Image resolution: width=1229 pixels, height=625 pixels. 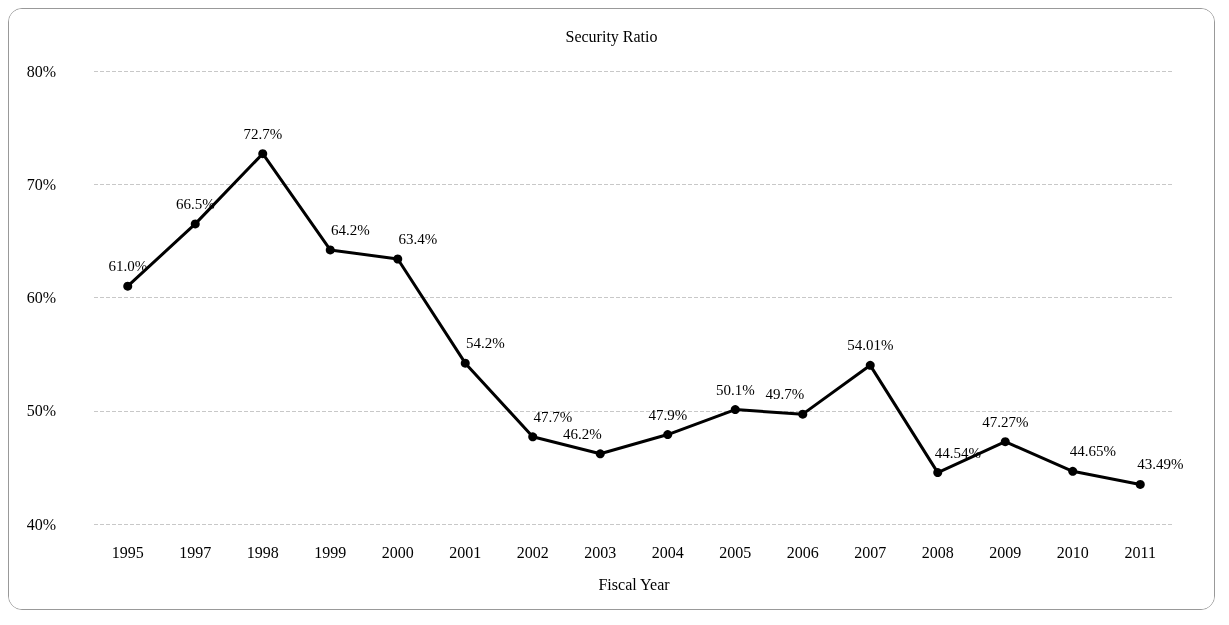 What do you see at coordinates (41, 184) in the screenshot?
I see `y-tick-label: 70%` at bounding box center [41, 184].